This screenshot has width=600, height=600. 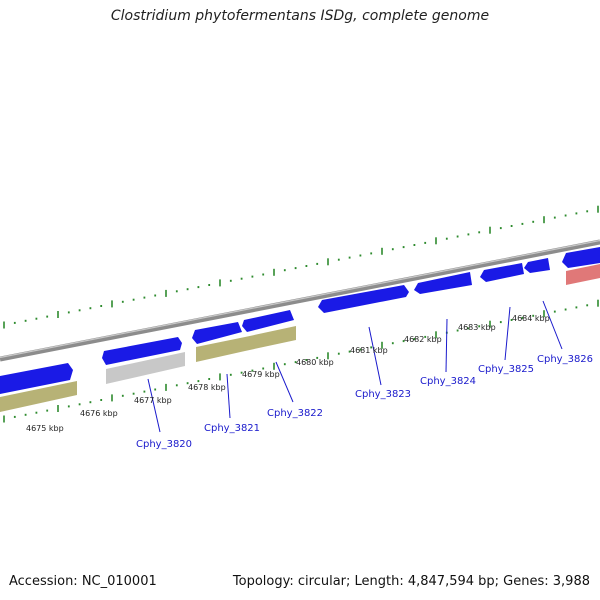 I want to click on kbp-label: 4678 kbp, so click(x=207, y=387).